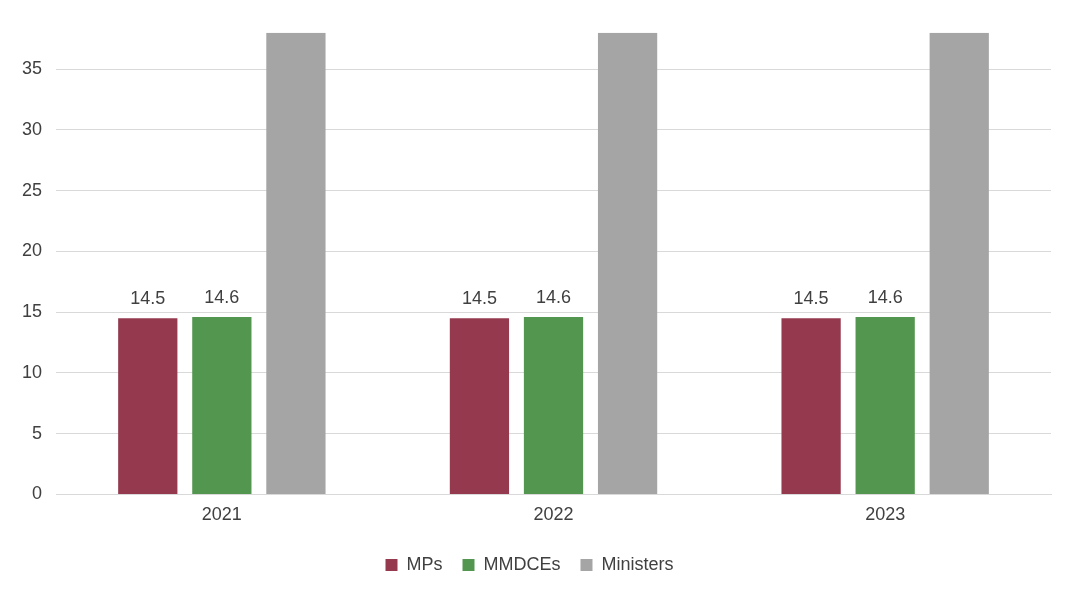 The height and width of the screenshot is (592, 1079). What do you see at coordinates (32, 250) in the screenshot?
I see `y-tick-label: 20` at bounding box center [32, 250].